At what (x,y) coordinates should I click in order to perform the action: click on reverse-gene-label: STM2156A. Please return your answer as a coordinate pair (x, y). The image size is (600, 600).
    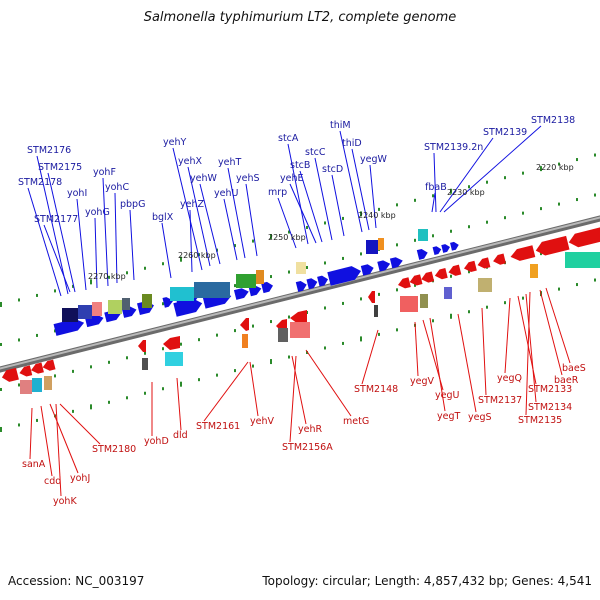
    Looking at the image, I should click on (307, 447).